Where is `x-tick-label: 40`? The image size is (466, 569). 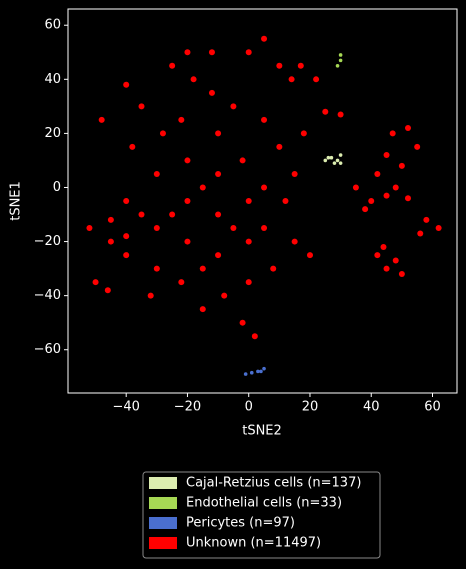 x-tick-label: 40 is located at coordinates (371, 407).